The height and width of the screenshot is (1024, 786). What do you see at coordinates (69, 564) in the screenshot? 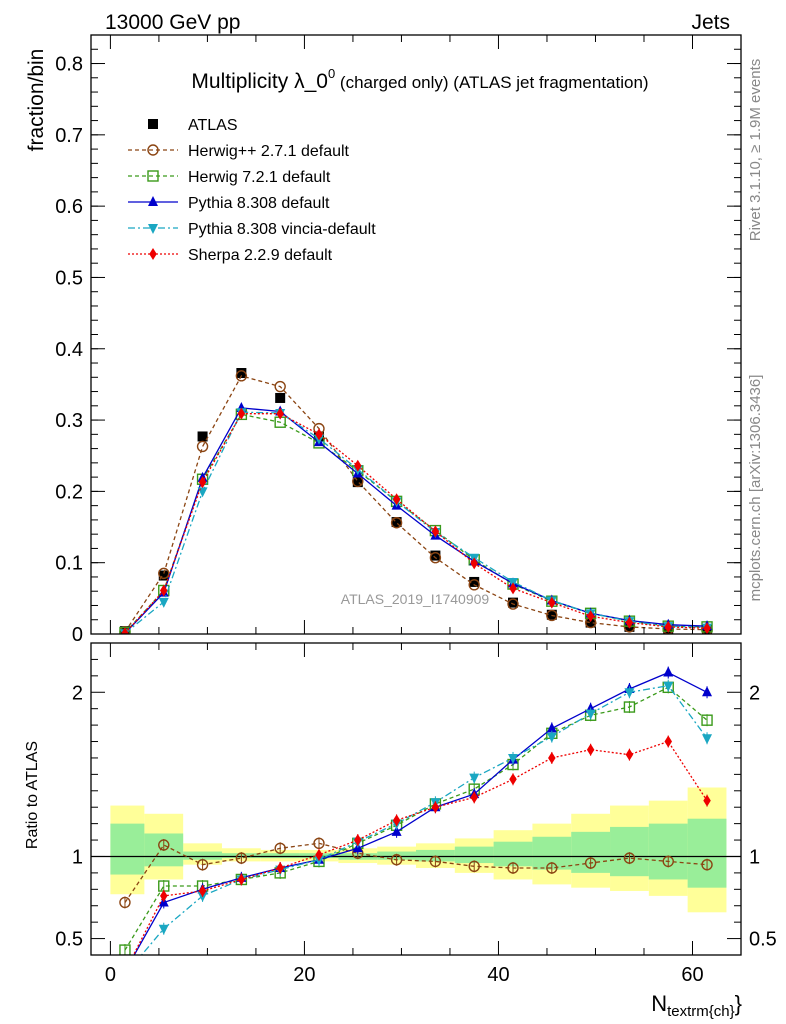
I see `y-tick-label: 0.1` at bounding box center [69, 564].